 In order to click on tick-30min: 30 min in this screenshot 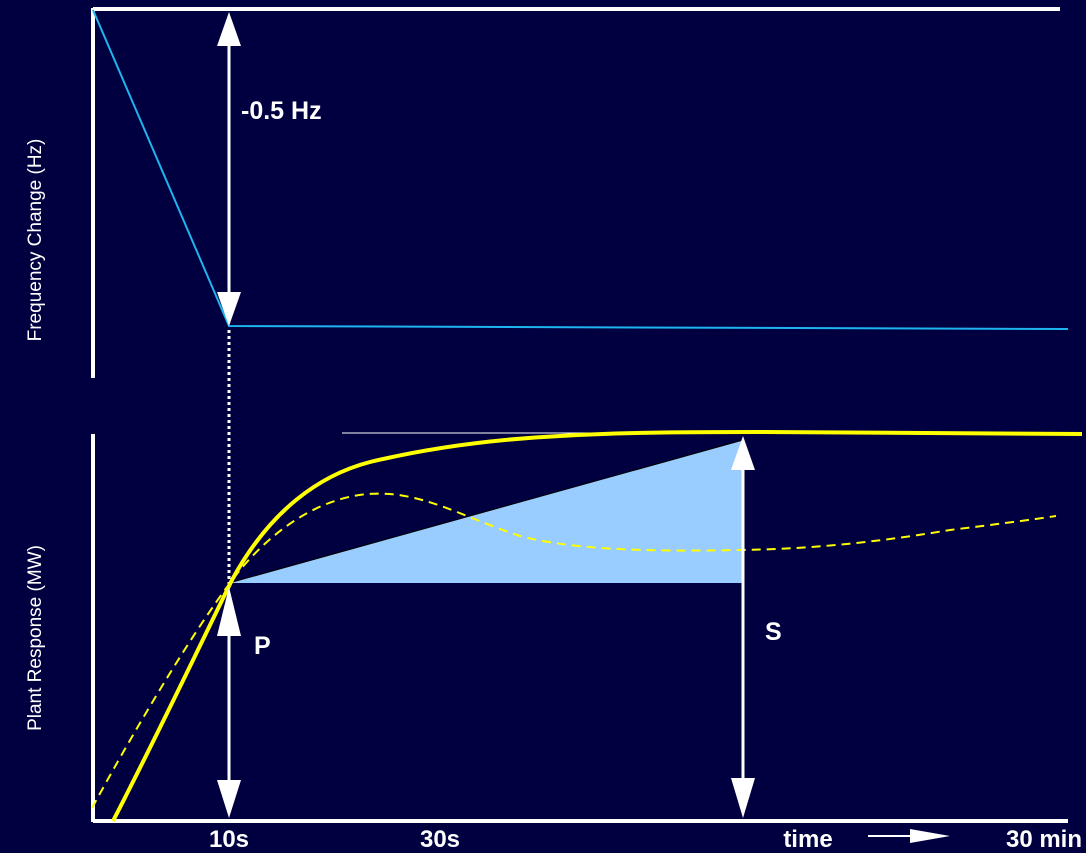, I will do `click(1044, 839)`.